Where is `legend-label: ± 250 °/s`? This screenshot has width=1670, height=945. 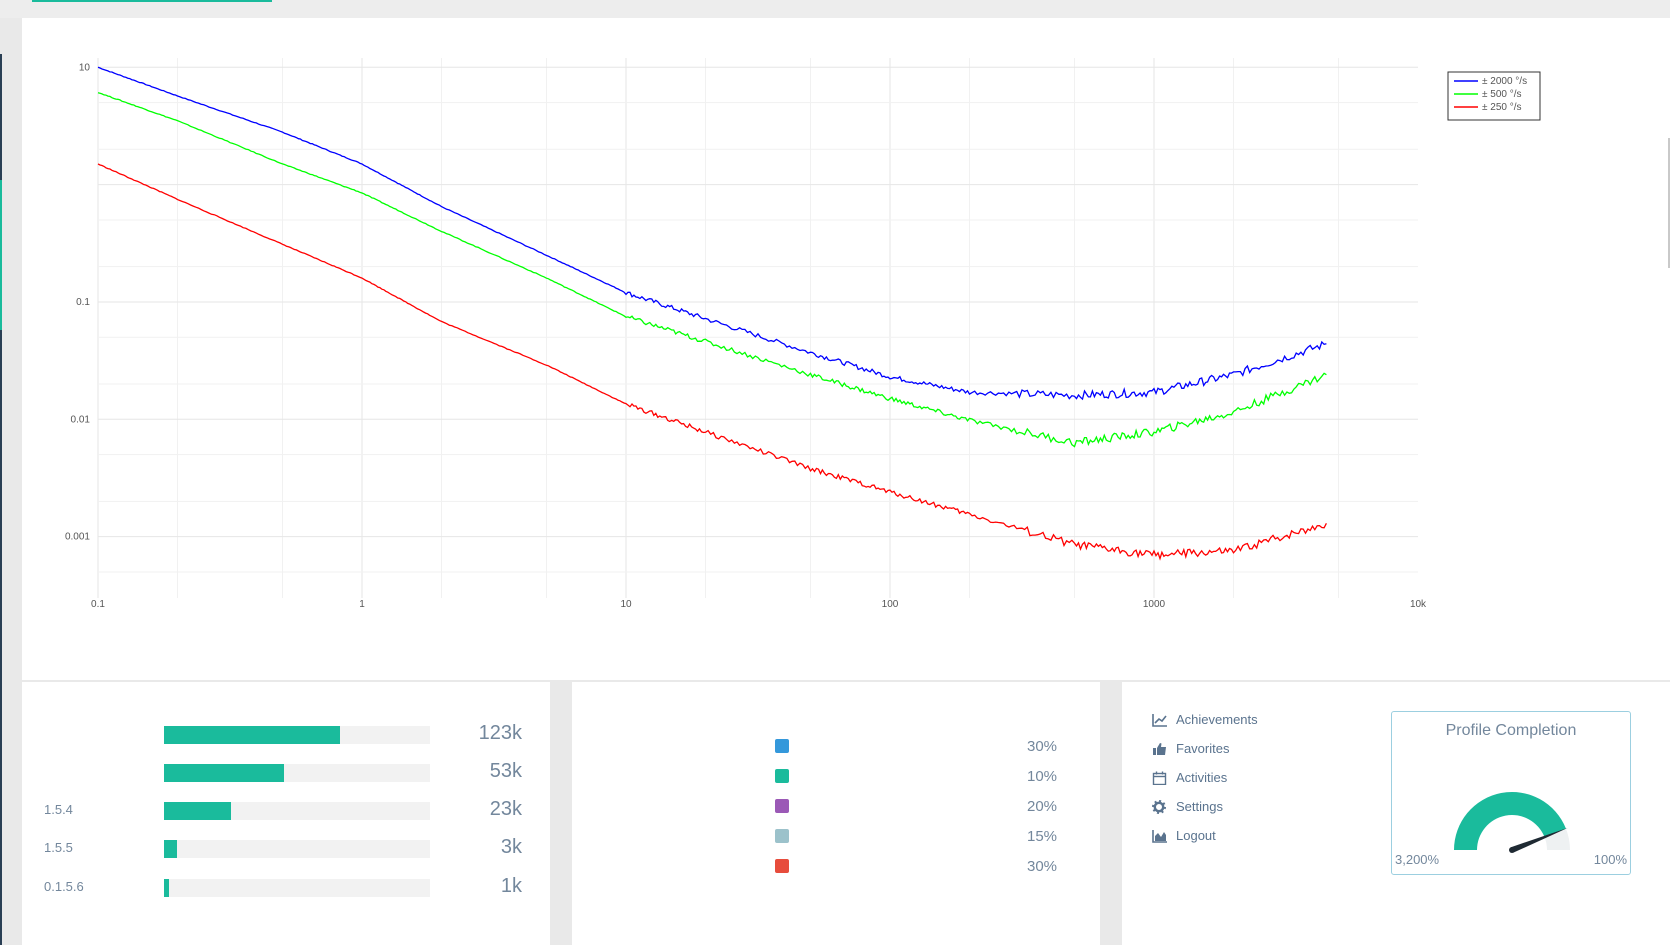 legend-label: ± 250 °/s is located at coordinates (1502, 107).